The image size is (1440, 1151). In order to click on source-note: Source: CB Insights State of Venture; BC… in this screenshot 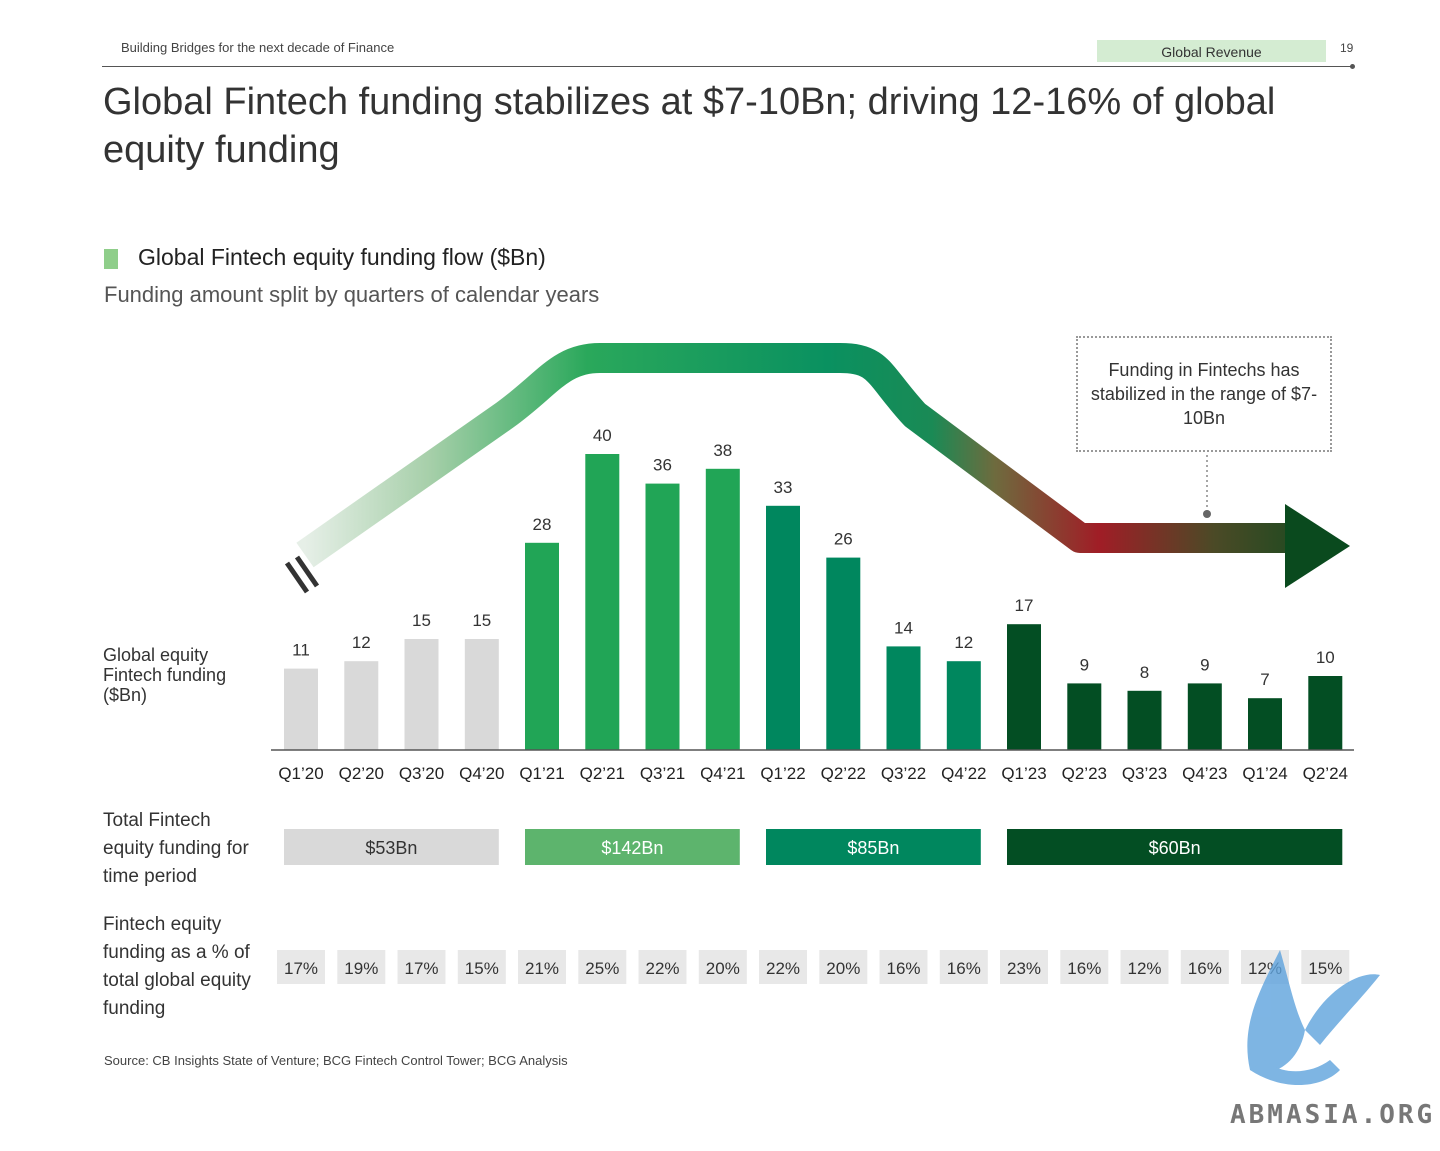, I will do `click(336, 1060)`.